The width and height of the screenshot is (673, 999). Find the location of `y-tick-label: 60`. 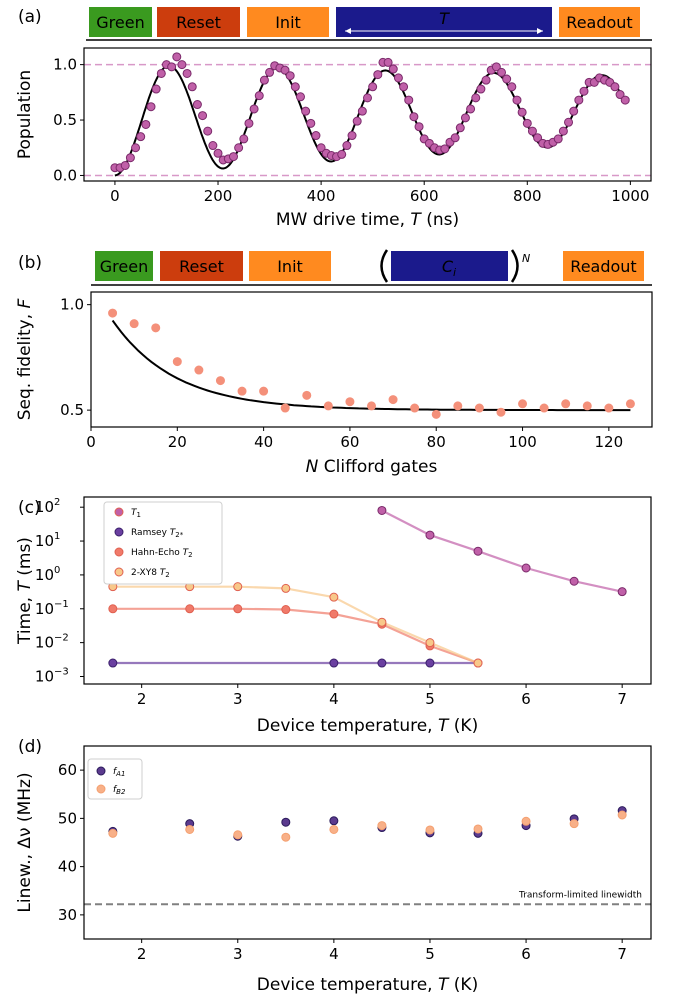

y-tick-label: 60 is located at coordinates (67, 770).